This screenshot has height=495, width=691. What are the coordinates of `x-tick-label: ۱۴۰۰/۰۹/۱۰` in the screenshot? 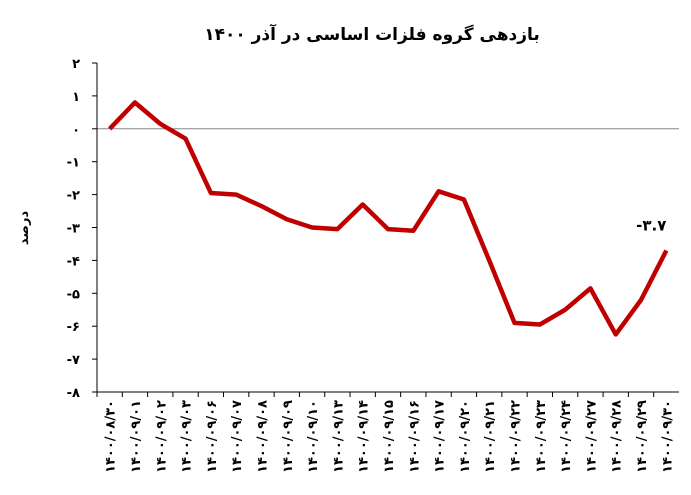 It's located at (313, 436).